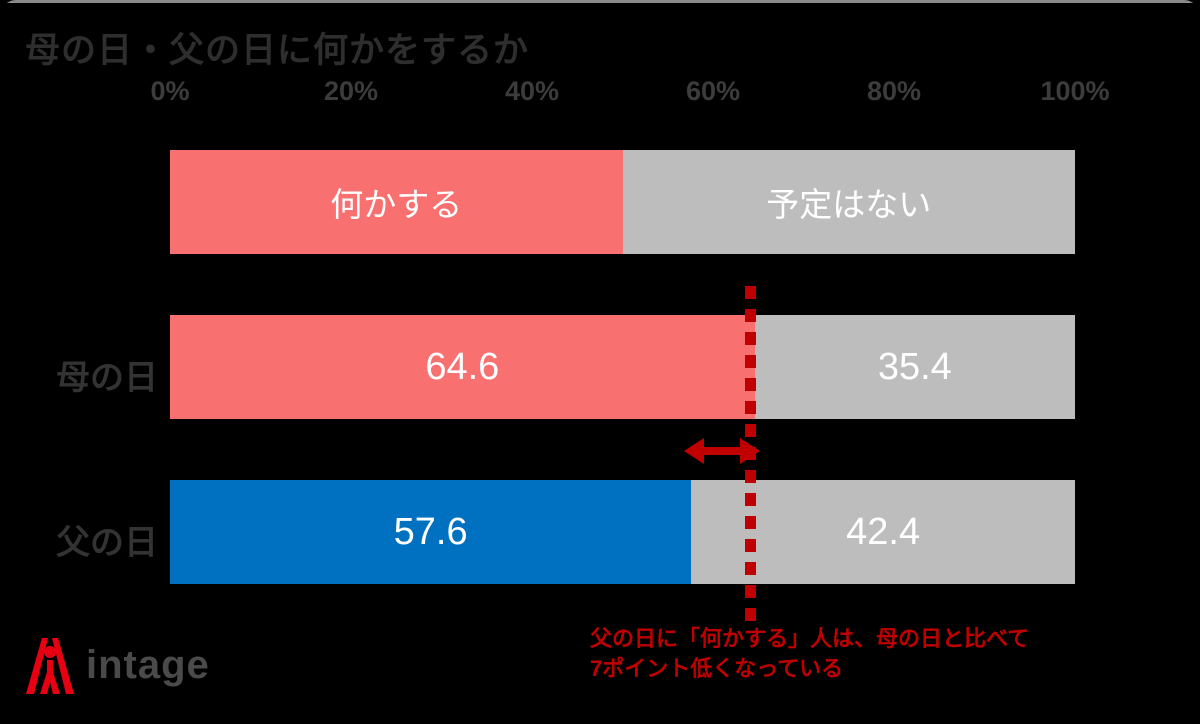  What do you see at coordinates (107, 543) in the screenshot?
I see `row-label-fathers-day: 父の日` at bounding box center [107, 543].